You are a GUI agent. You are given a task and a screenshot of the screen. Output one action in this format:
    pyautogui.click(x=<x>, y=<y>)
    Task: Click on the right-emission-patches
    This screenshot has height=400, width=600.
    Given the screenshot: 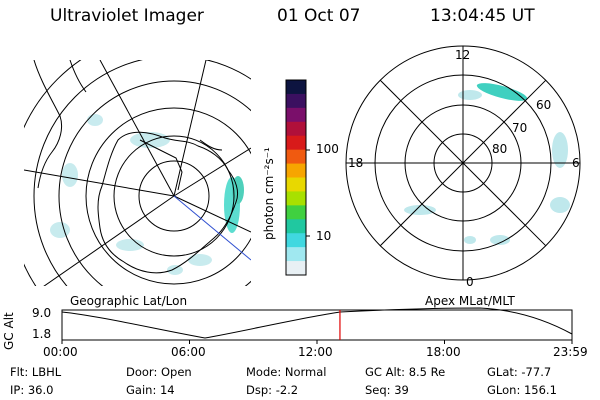 What is the action you would take?
    pyautogui.click(x=487, y=164)
    